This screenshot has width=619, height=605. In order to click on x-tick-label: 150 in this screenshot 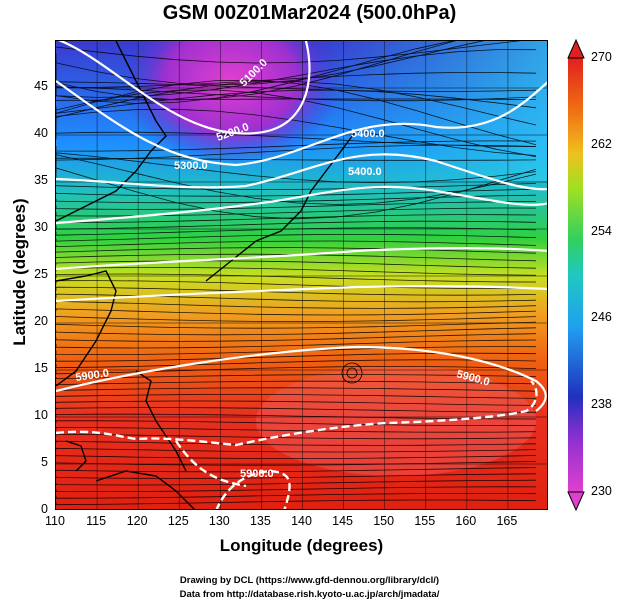, I will do `click(384, 521)`.